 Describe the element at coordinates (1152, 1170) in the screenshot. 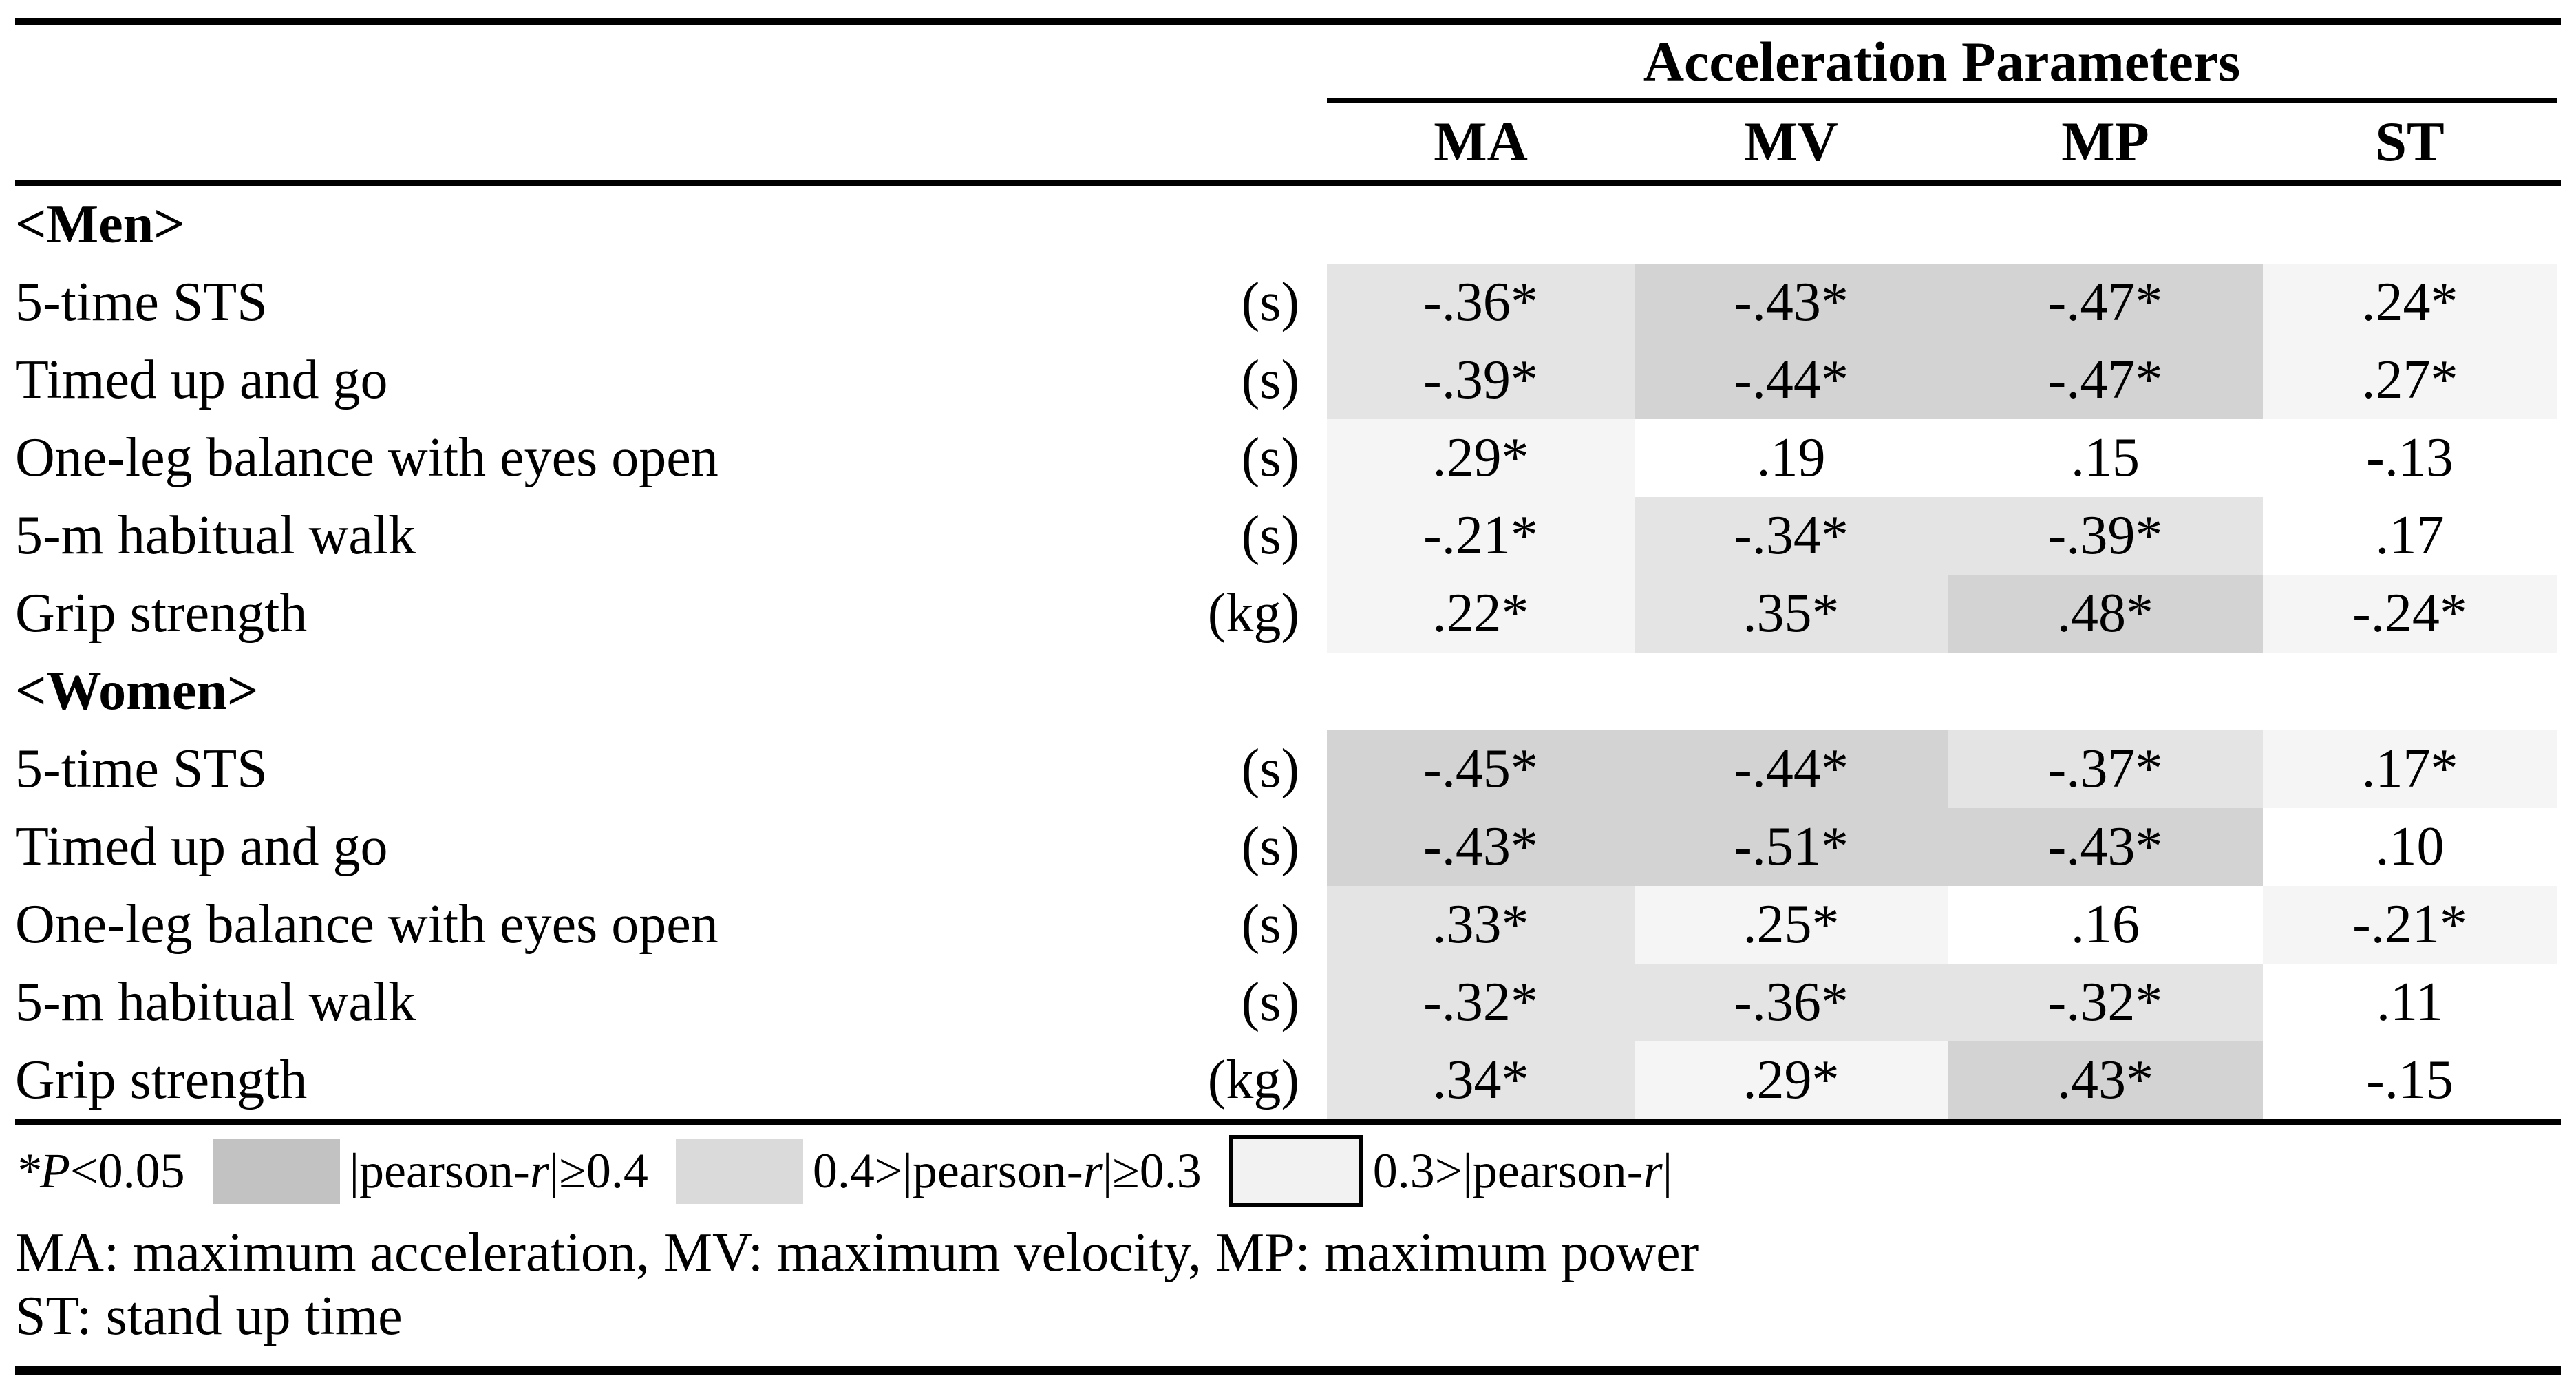

I see `text-segment: |≥0.3` at that location.